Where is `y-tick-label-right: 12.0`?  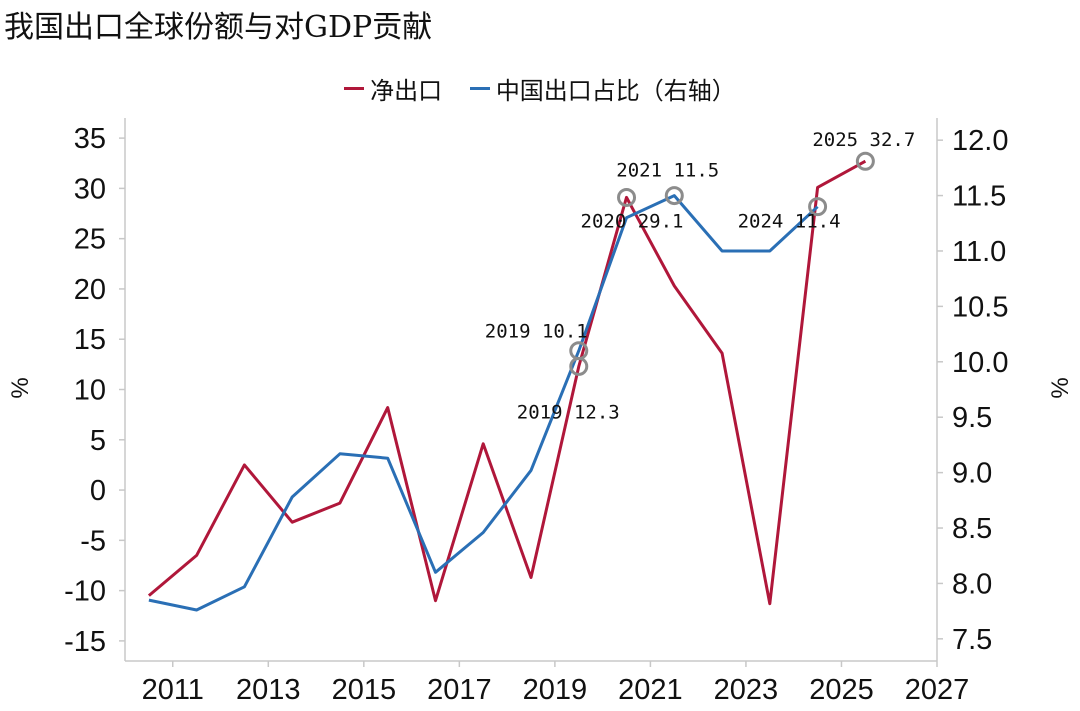 y-tick-label-right: 12.0 is located at coordinates (980, 141).